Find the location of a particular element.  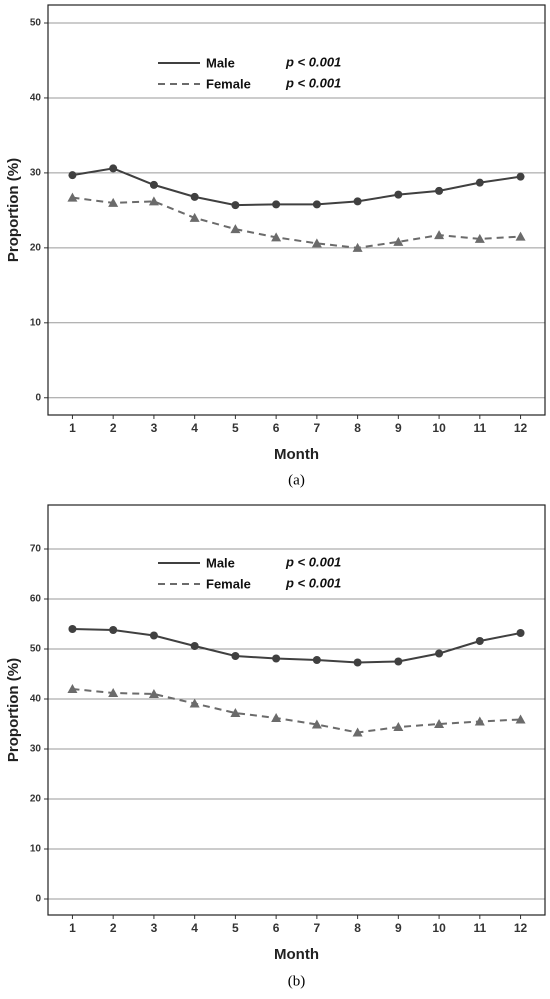

x-tick-label: 6 is located at coordinates (276, 928).